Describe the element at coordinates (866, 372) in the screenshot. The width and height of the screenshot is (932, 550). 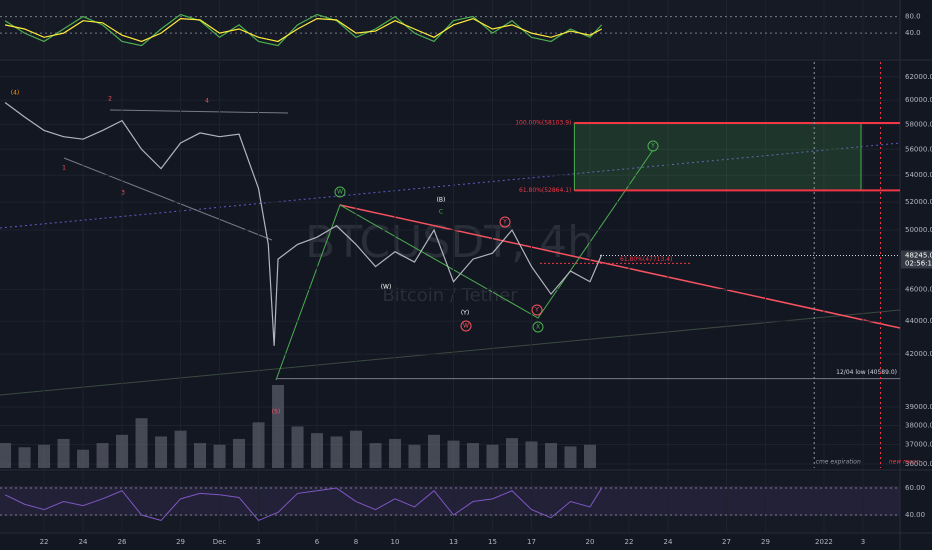
I see `low-label: 12/04 low (40589.0)` at that location.